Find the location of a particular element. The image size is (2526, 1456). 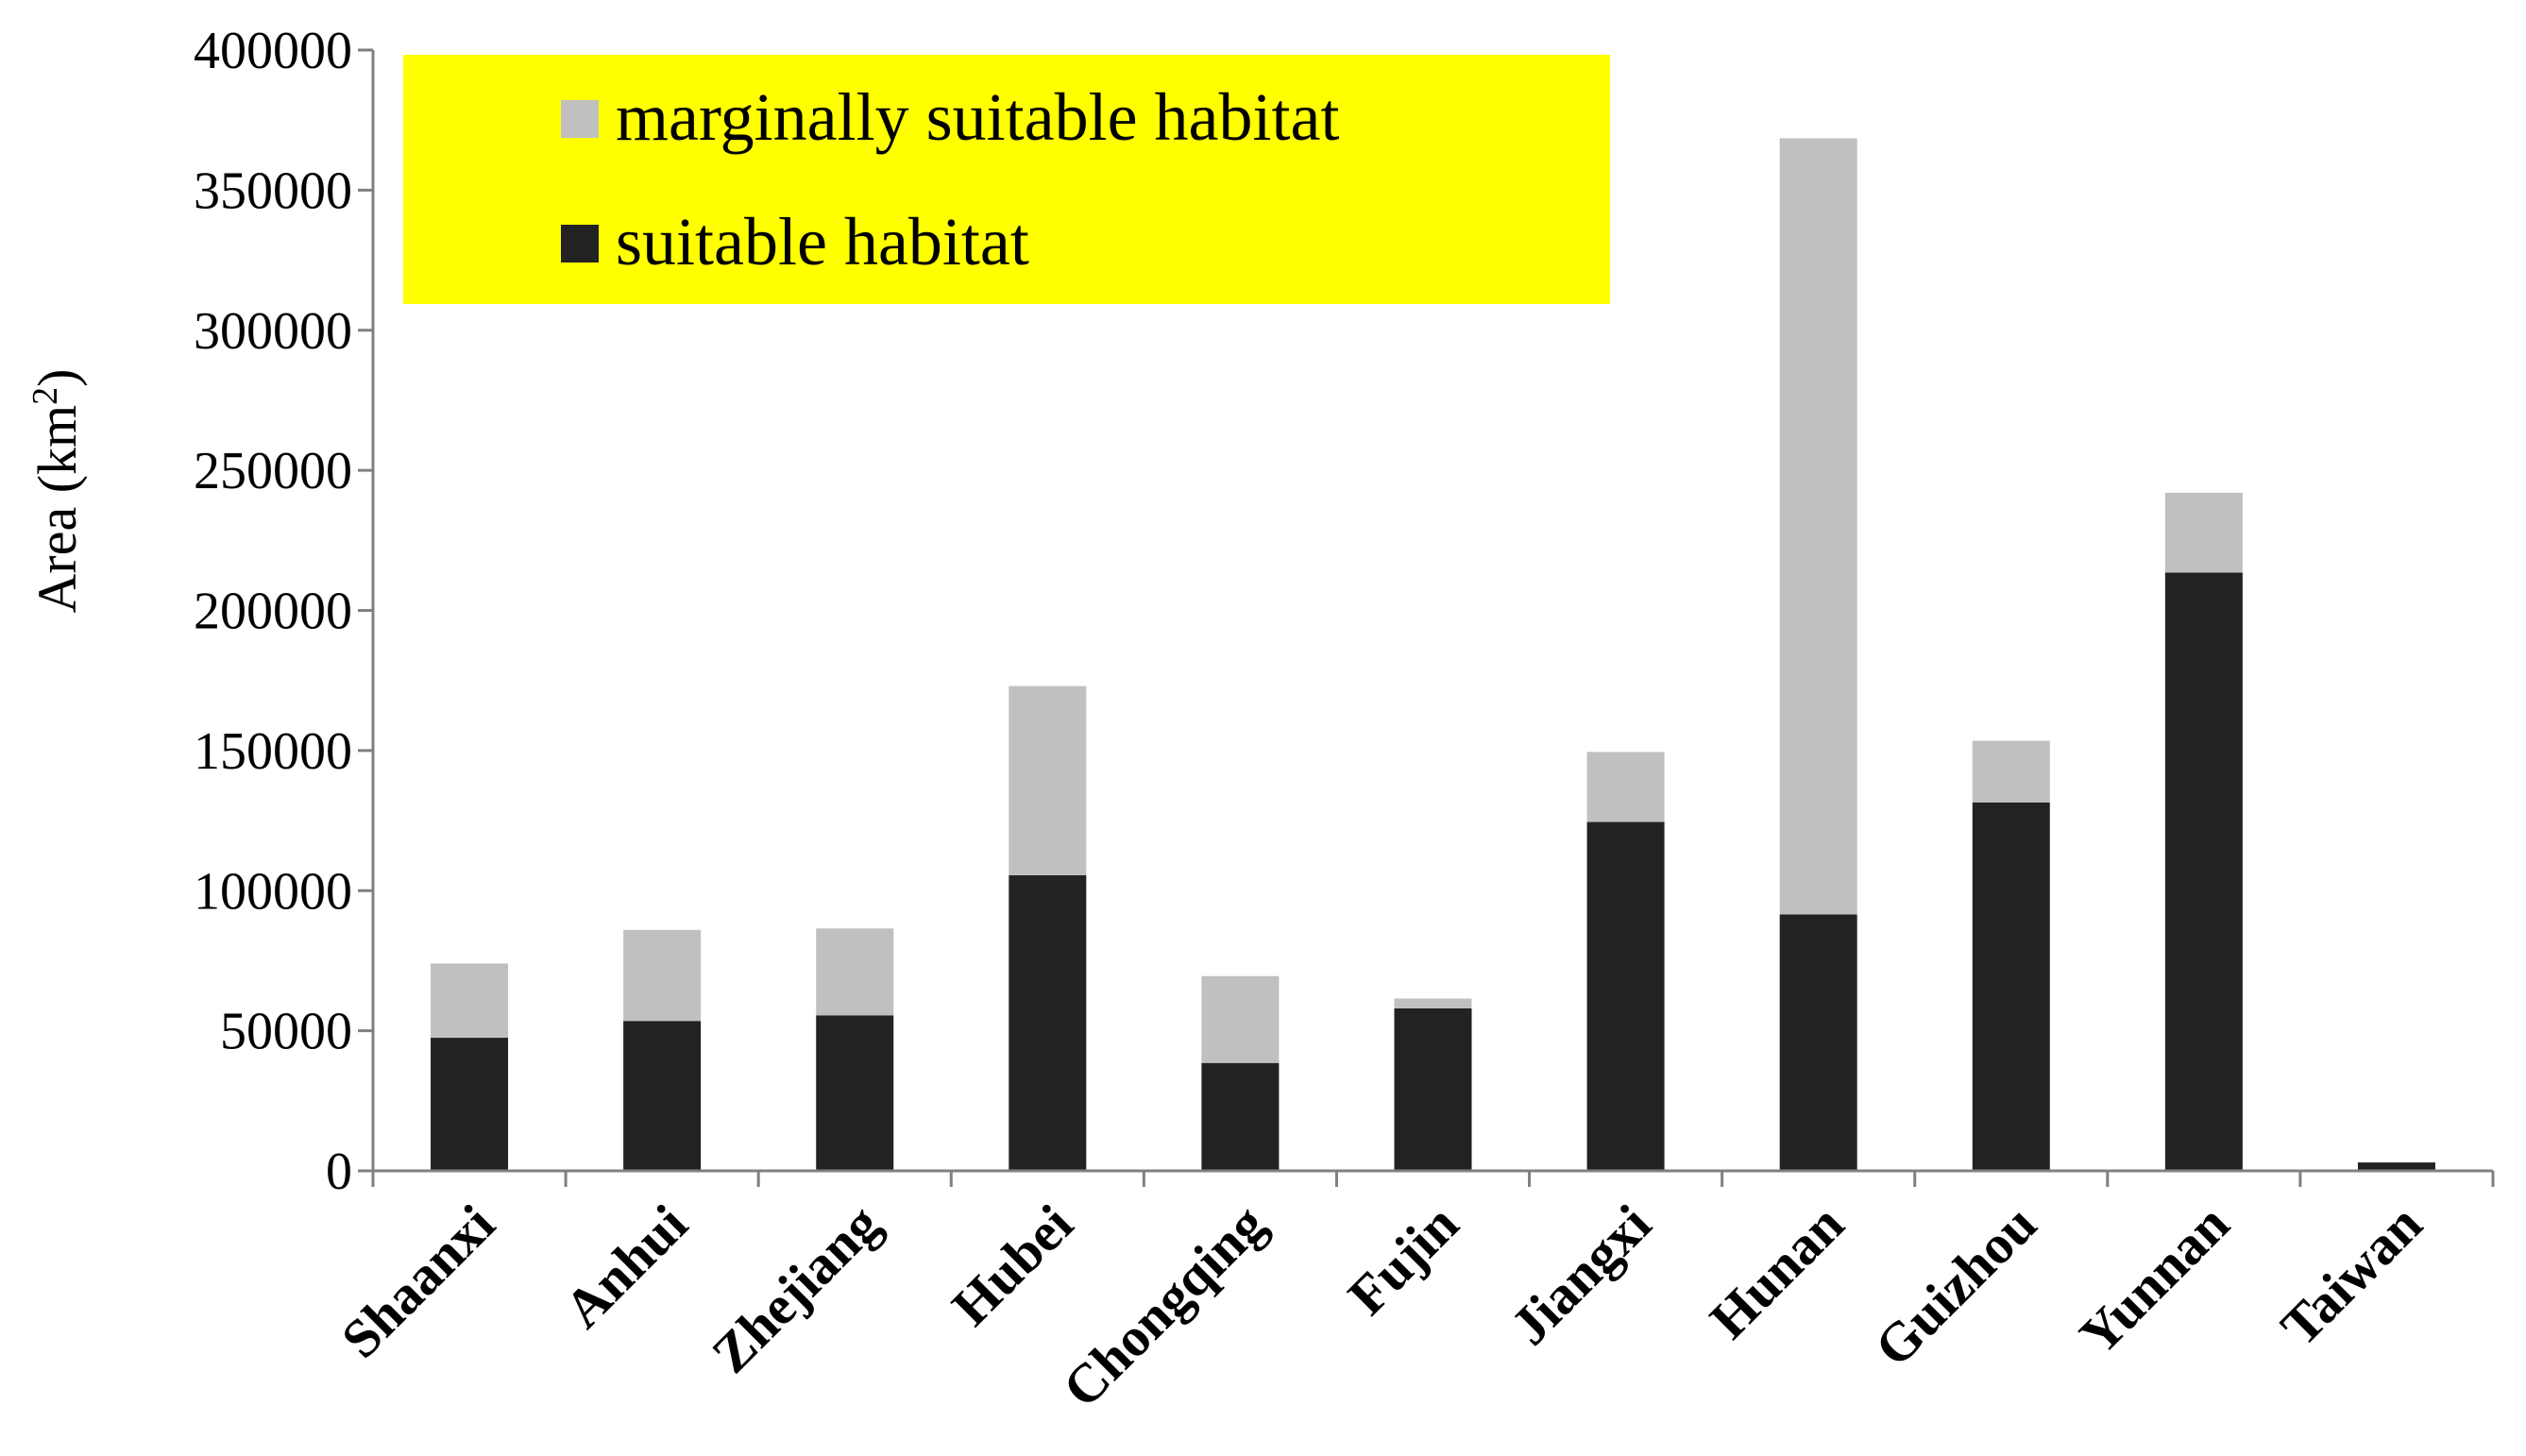

y-tick-label: 200000 is located at coordinates (273, 612).